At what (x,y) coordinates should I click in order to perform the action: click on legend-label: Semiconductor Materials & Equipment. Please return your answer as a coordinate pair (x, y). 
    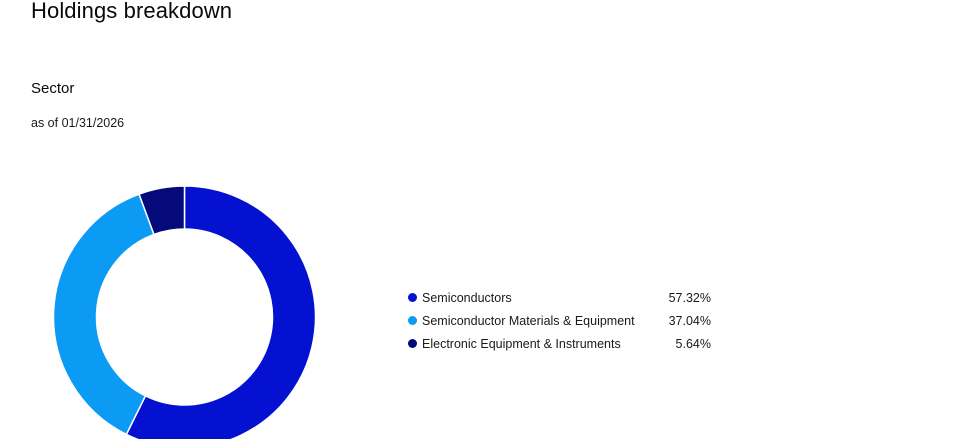
    Looking at the image, I should click on (528, 321).